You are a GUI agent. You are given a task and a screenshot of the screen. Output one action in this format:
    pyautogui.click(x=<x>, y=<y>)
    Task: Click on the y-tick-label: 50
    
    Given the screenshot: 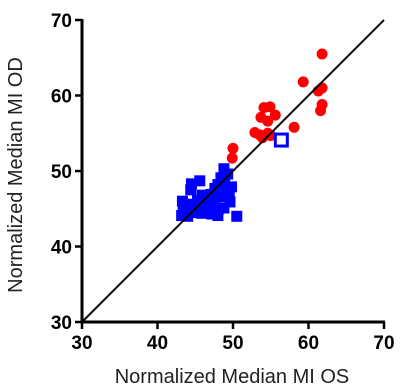 What is the action you would take?
    pyautogui.click(x=61, y=172)
    